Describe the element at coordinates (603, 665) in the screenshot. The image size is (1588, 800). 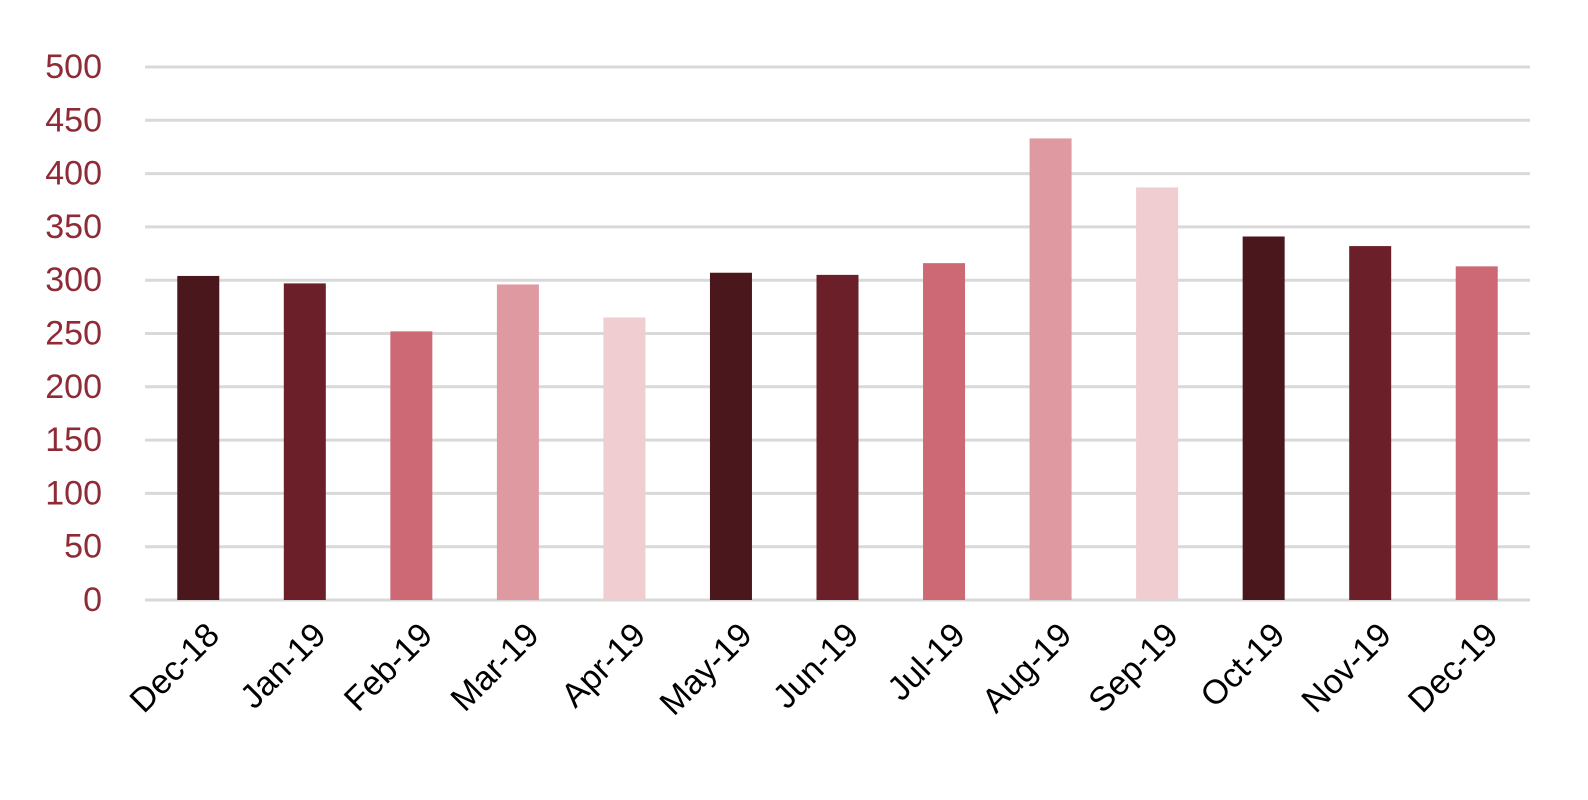
I see `x-tick-label: Apr-19` at that location.